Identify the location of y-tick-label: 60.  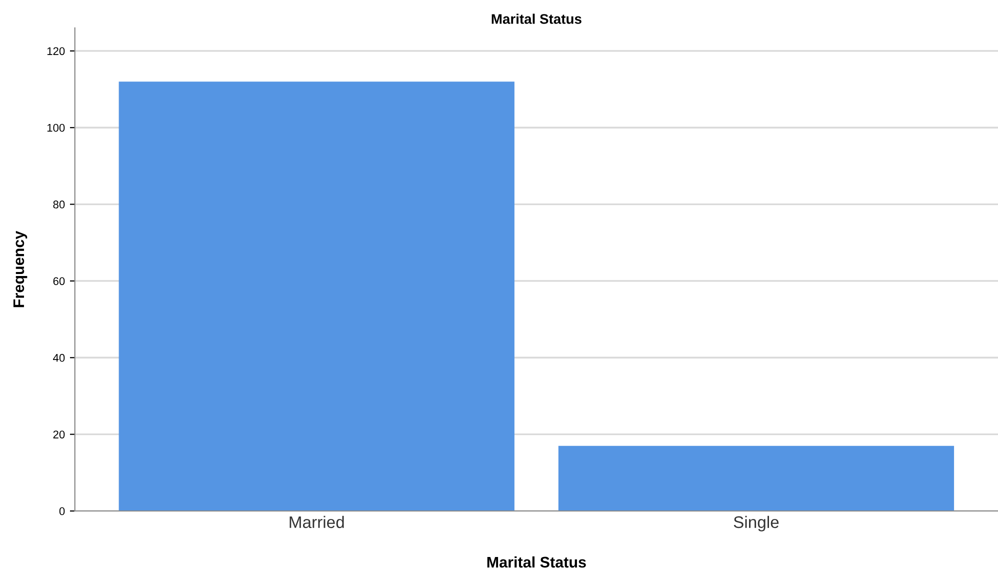
(59, 281).